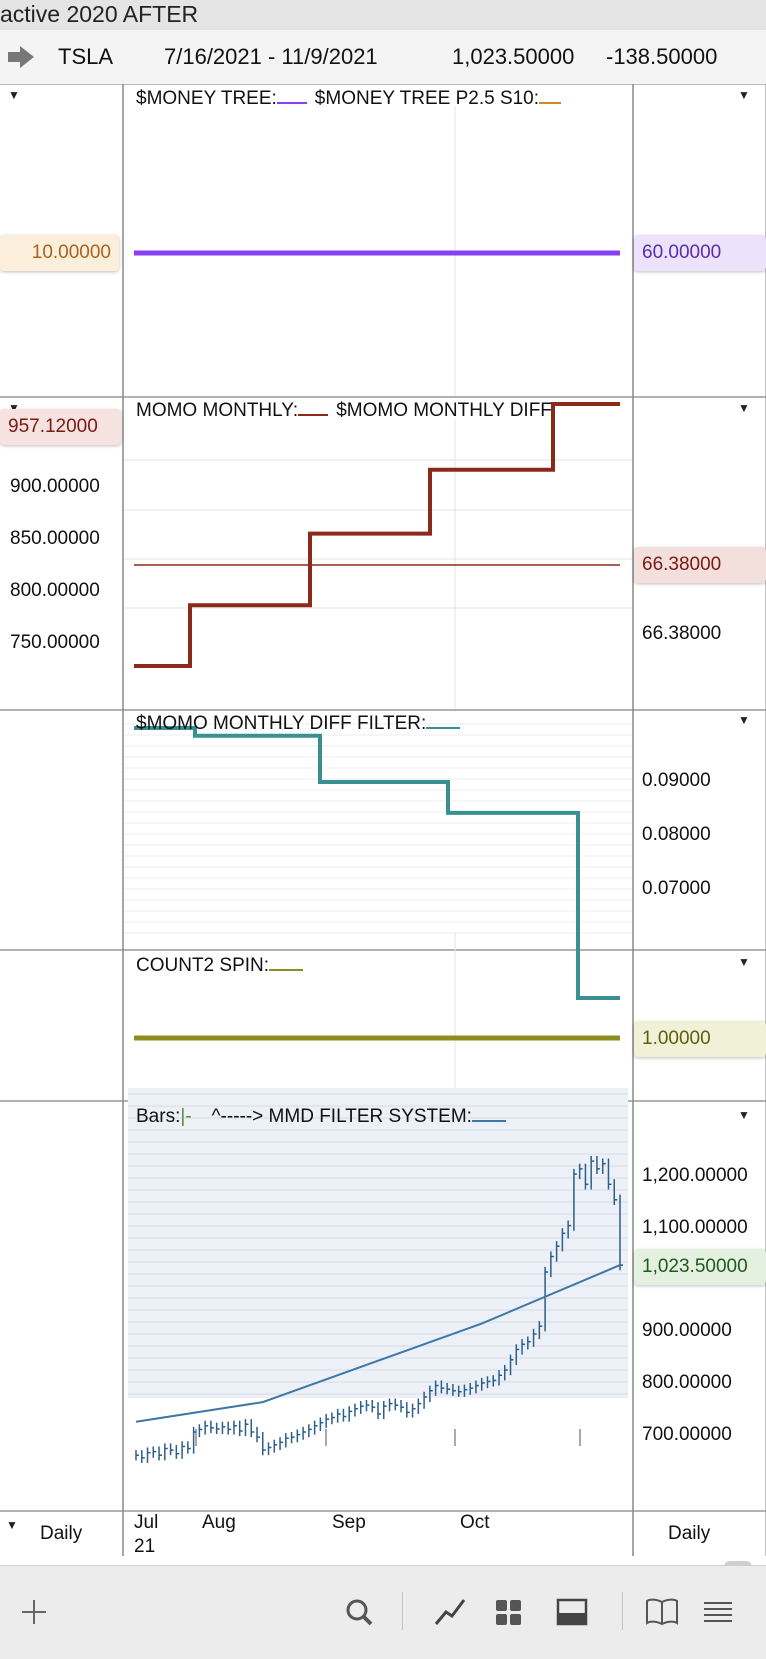 The width and height of the screenshot is (766, 1659). What do you see at coordinates (12, 1525) in the screenshot?
I see `interval-menu-icon: ▼` at bounding box center [12, 1525].